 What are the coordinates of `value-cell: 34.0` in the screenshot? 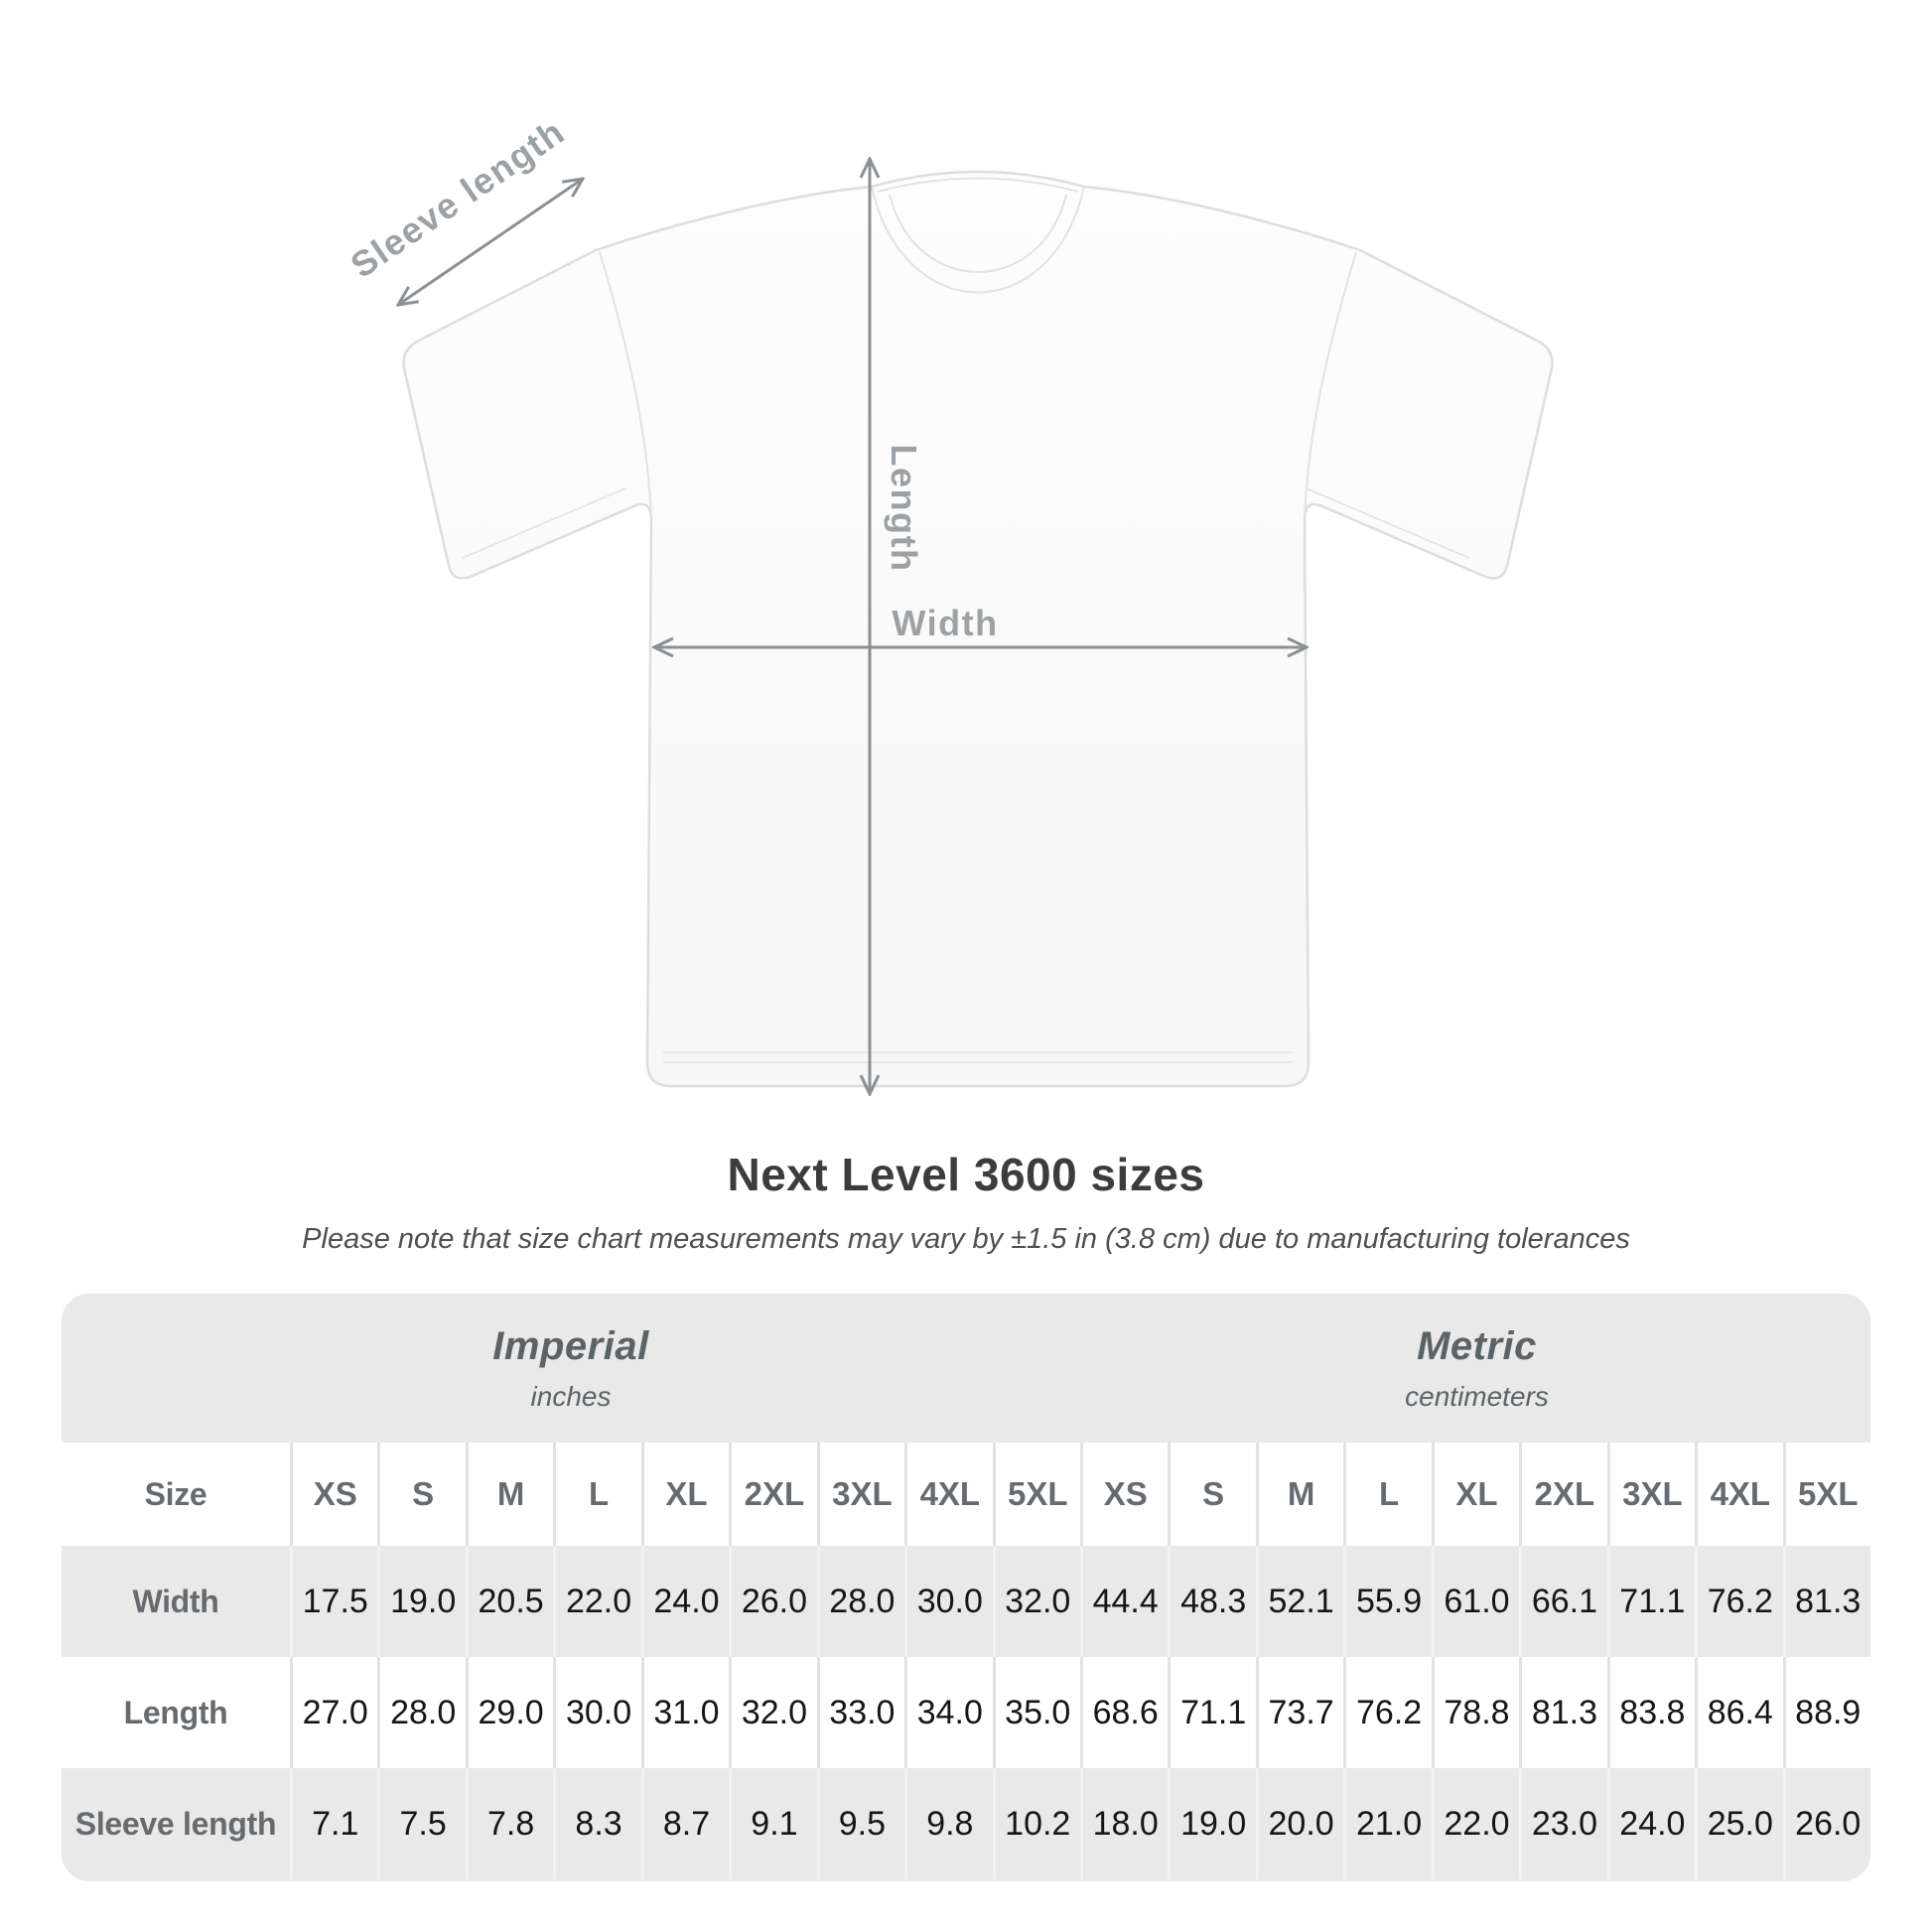 It's located at (950, 1713).